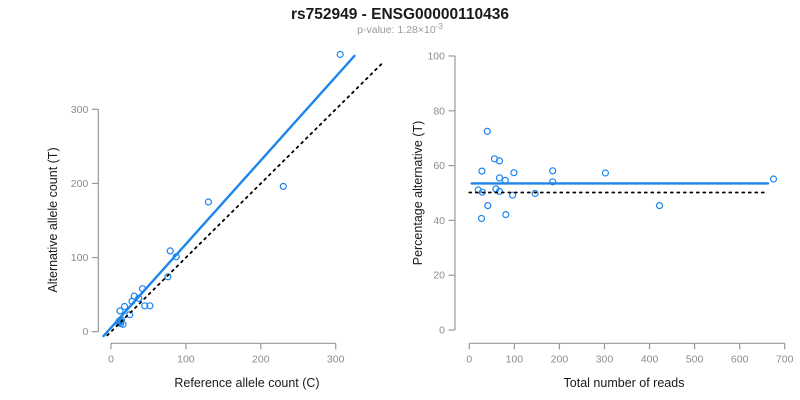 This screenshot has height=400, width=800. Describe the element at coordinates (80, 184) in the screenshot. I see `y-tick-label: 200` at that location.